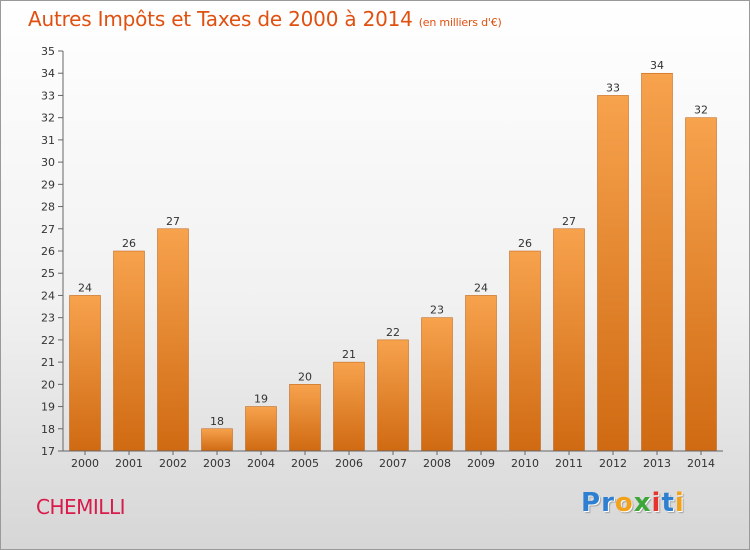 The image size is (750, 550). What do you see at coordinates (48, 362) in the screenshot?
I see `y-tick-label: 21` at bounding box center [48, 362].